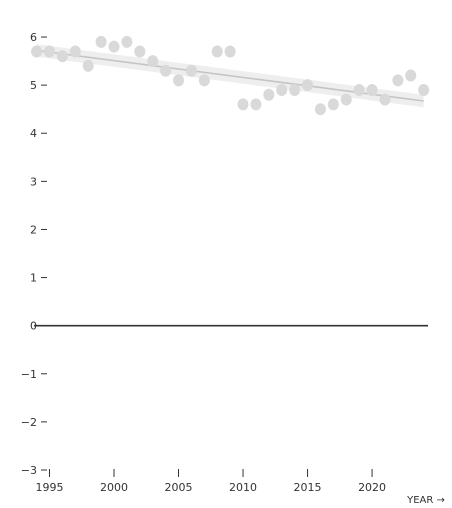 The image size is (452, 508). Describe the element at coordinates (33, 229) in the screenshot. I see `y-tick-label: 2` at that location.